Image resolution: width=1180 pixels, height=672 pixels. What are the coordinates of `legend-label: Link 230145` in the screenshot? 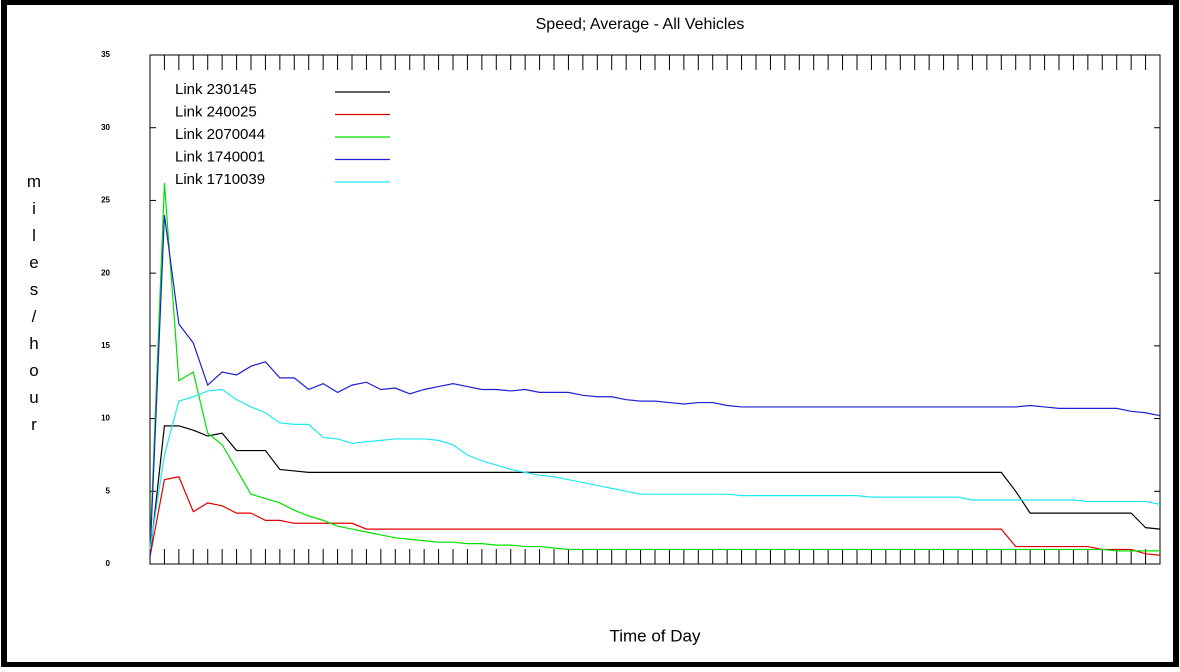 It's located at (216, 89).